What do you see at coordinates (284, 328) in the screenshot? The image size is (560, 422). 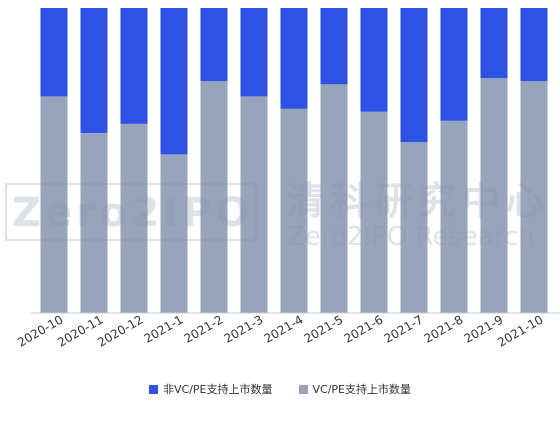 I see `x-tick-label: 2021-4` at bounding box center [284, 328].